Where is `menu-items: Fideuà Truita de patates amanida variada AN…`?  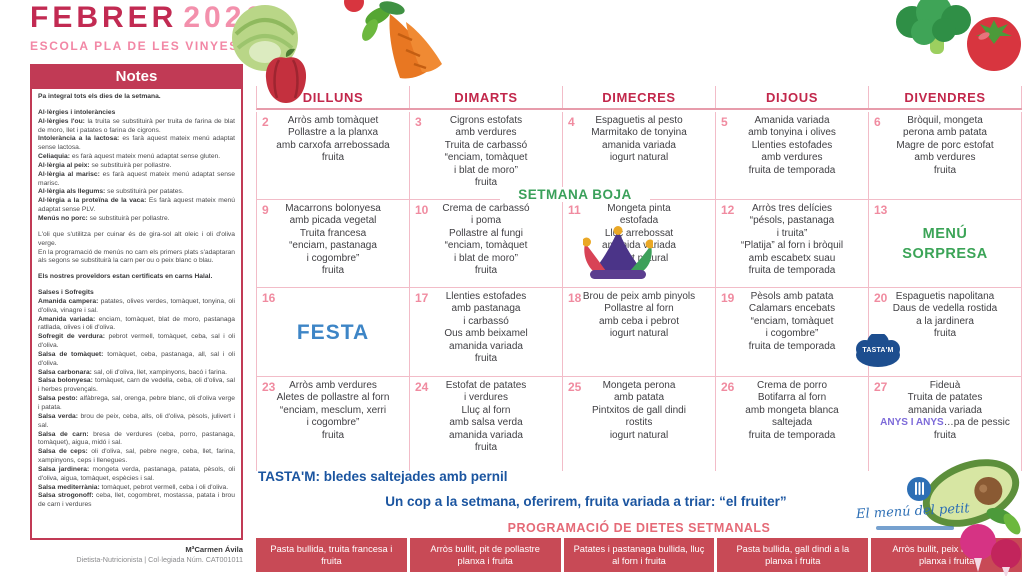 menu-items: Fideuà Truita de patates amanida variada AN… is located at coordinates (945, 411).